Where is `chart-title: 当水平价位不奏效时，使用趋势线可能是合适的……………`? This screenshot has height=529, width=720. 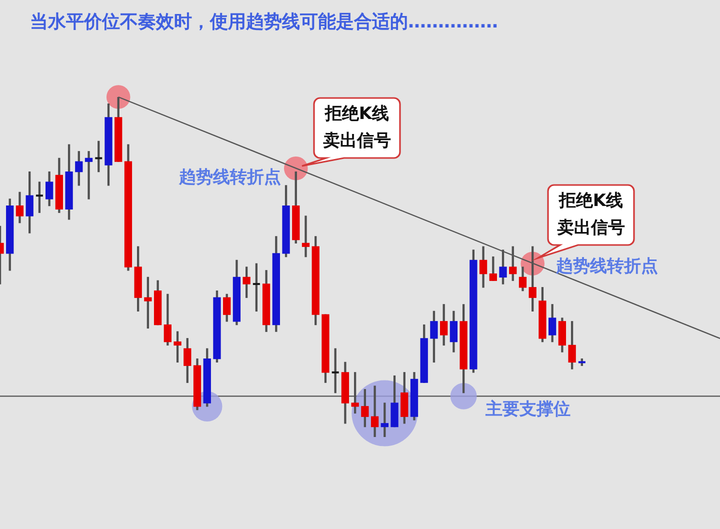
chart-title: 当水平价位不奏效时，使用趋势线可能是合适的…………… is located at coordinates (264, 22).